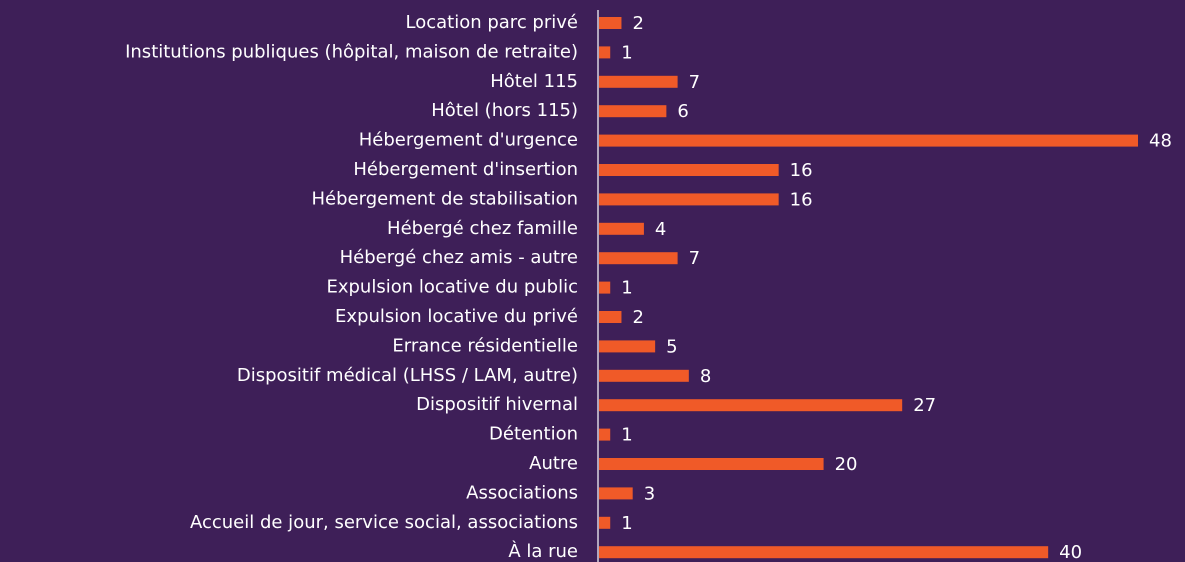  I want to click on value-label: 6, so click(682, 111).